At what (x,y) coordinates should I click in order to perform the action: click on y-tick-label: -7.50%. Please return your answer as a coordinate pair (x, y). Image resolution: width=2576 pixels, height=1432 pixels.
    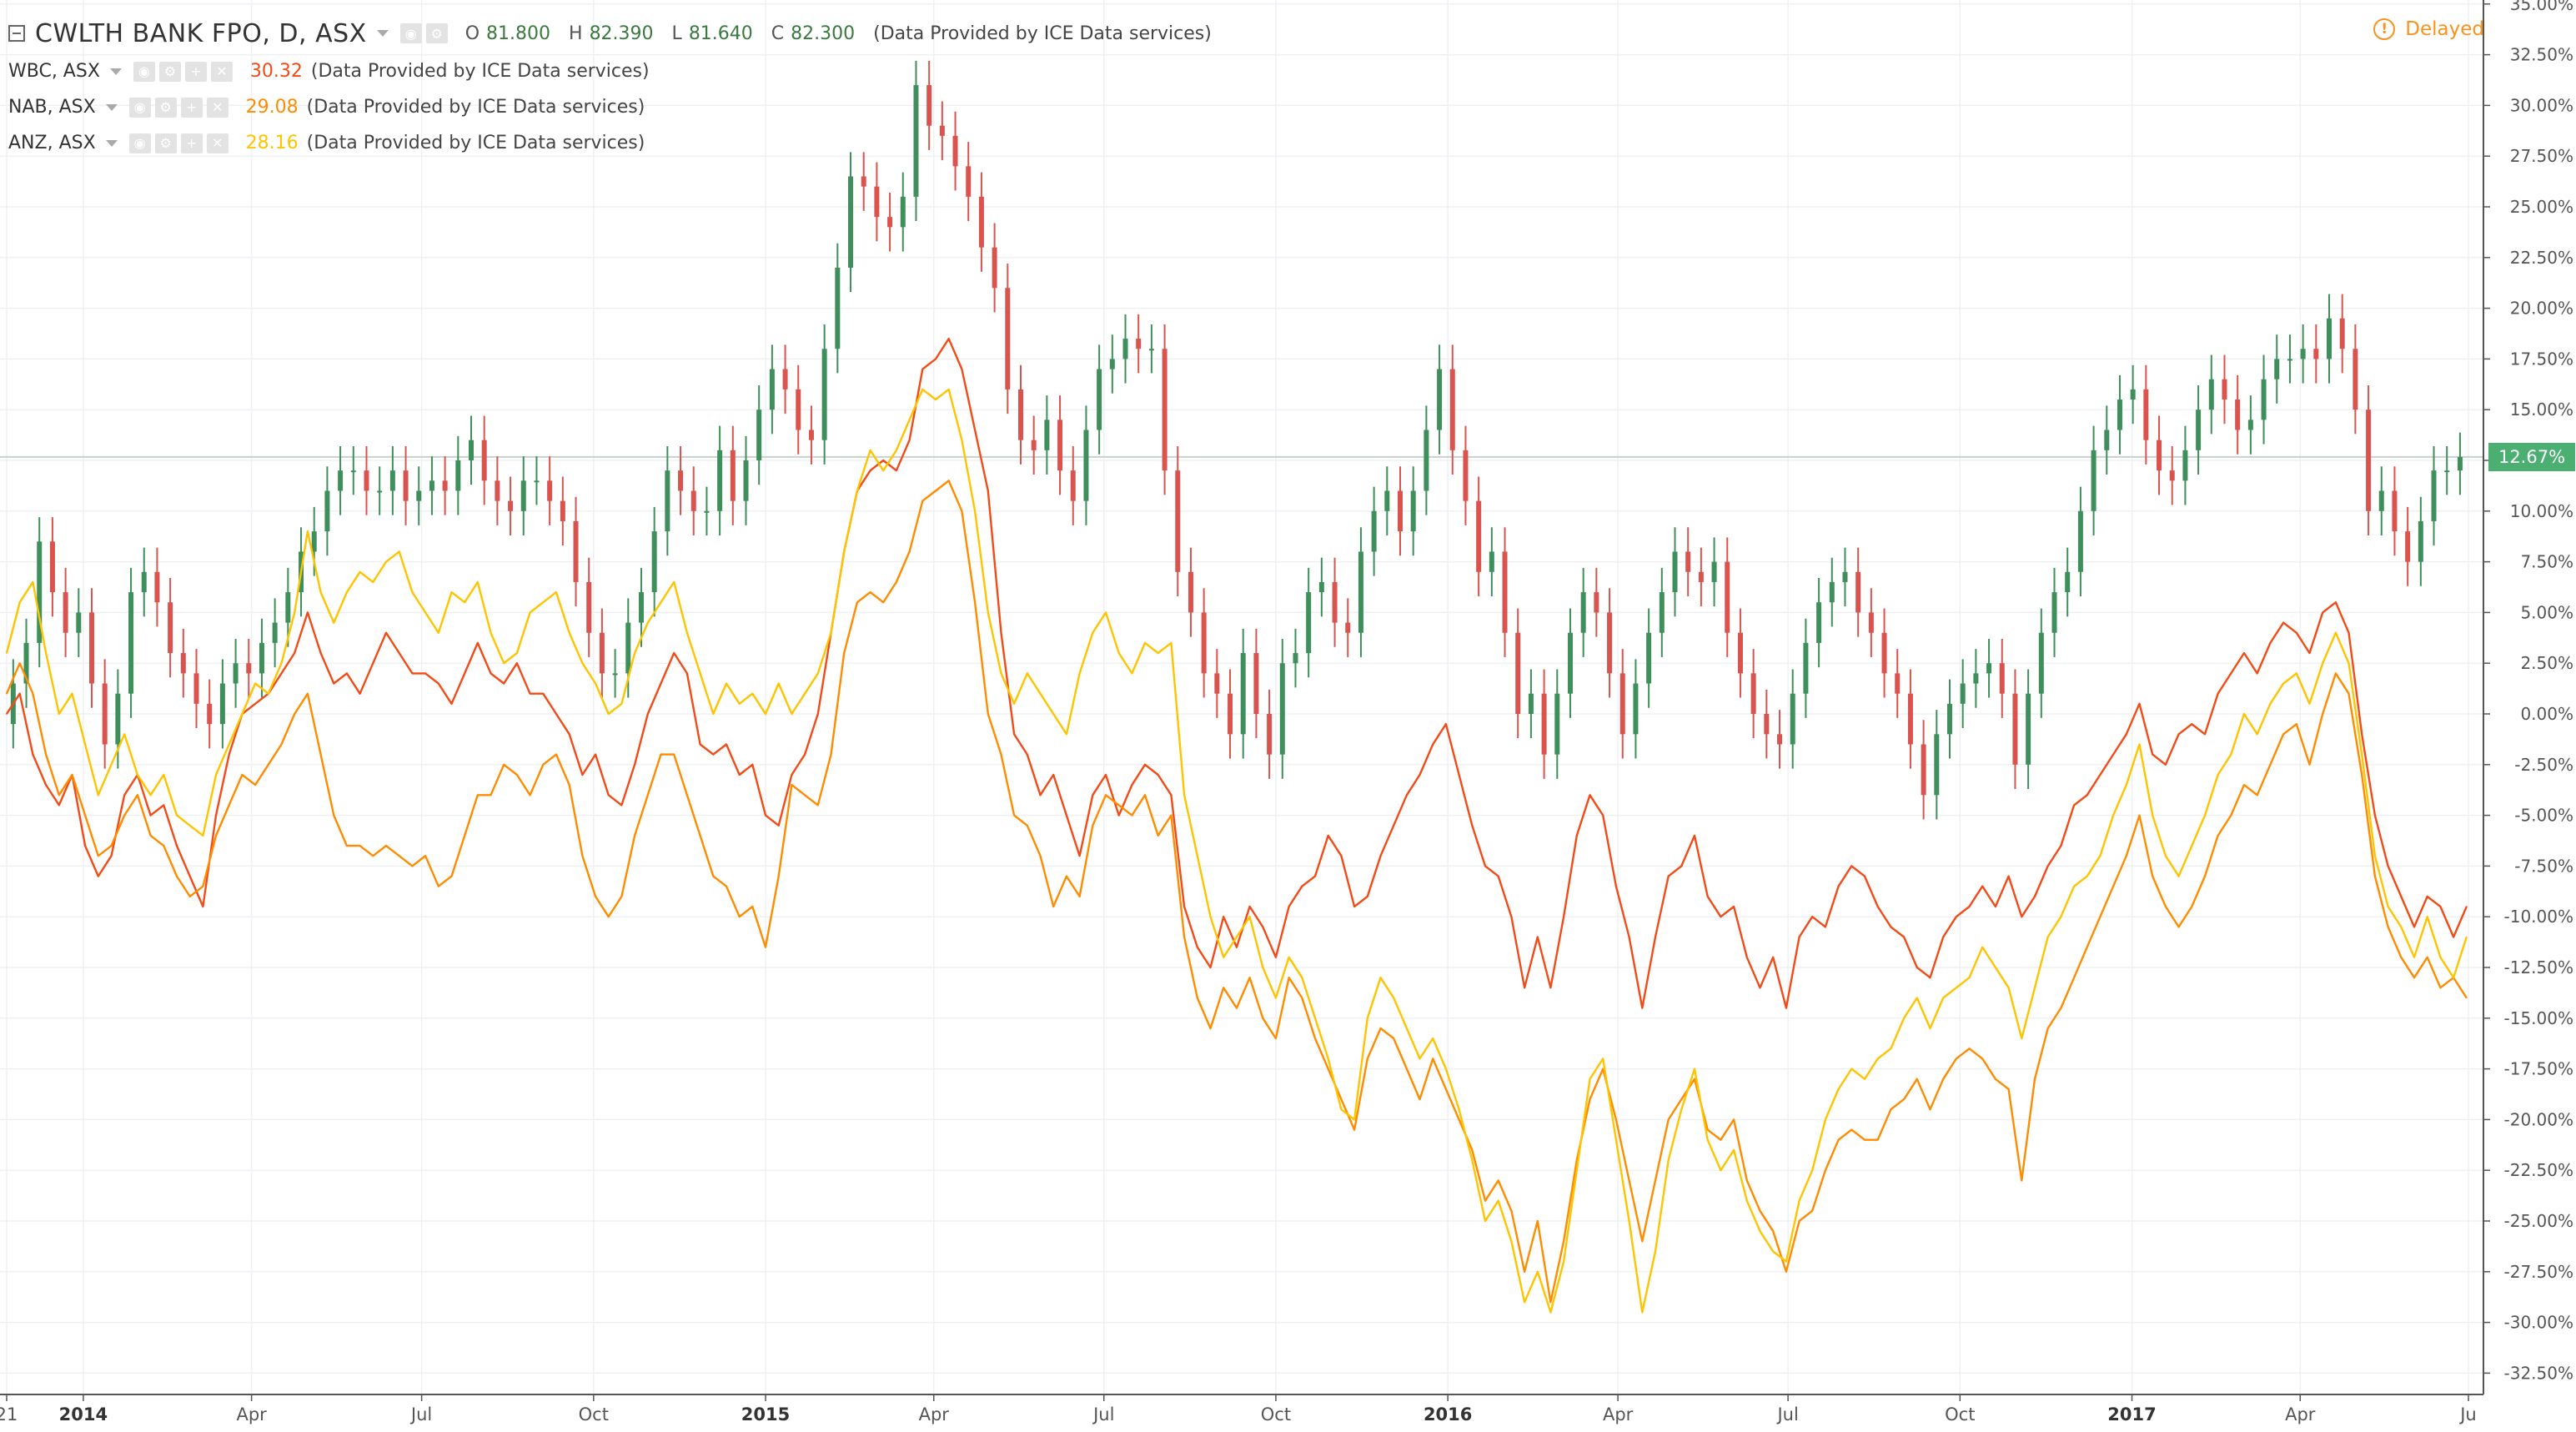
    Looking at the image, I should click on (2543, 866).